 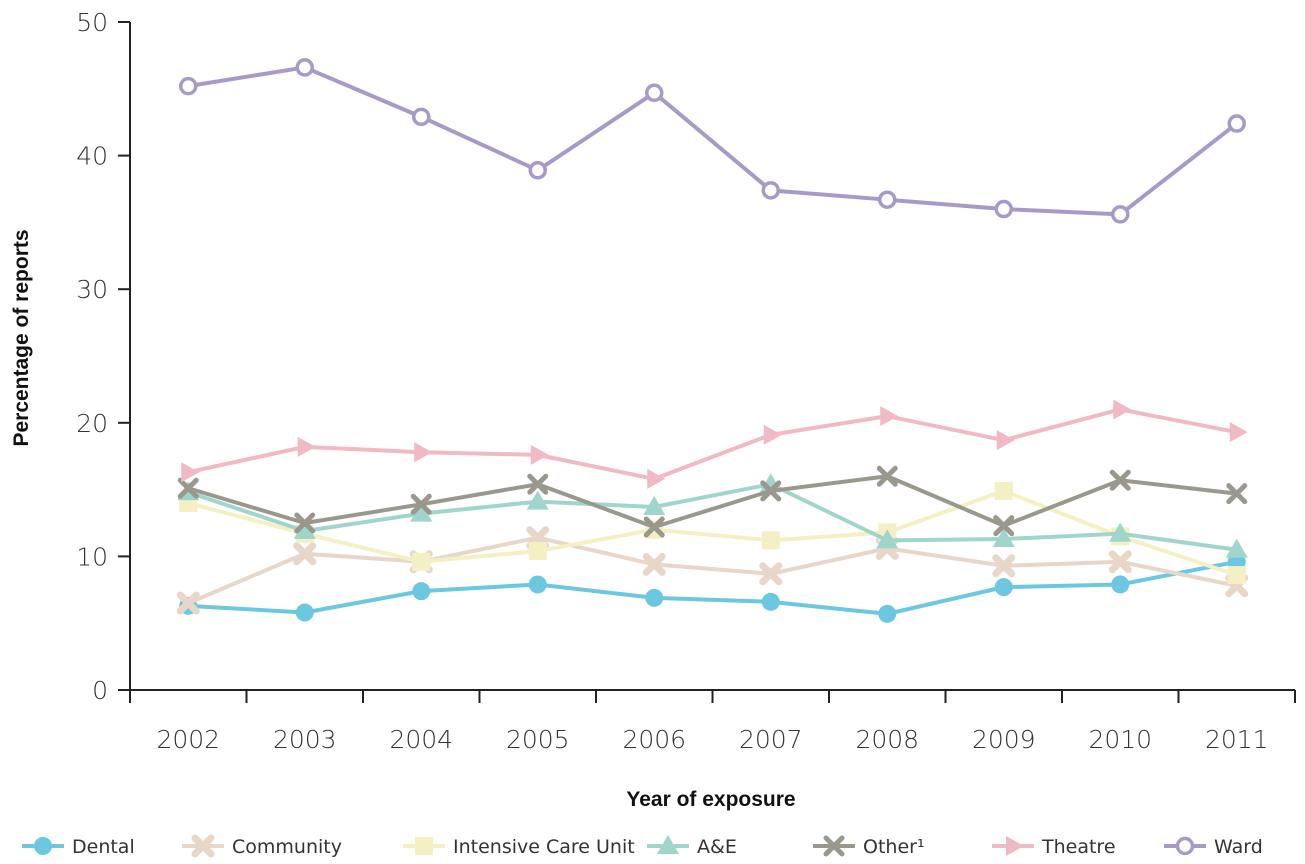 I want to click on legend-item-community: Community, so click(x=262, y=846).